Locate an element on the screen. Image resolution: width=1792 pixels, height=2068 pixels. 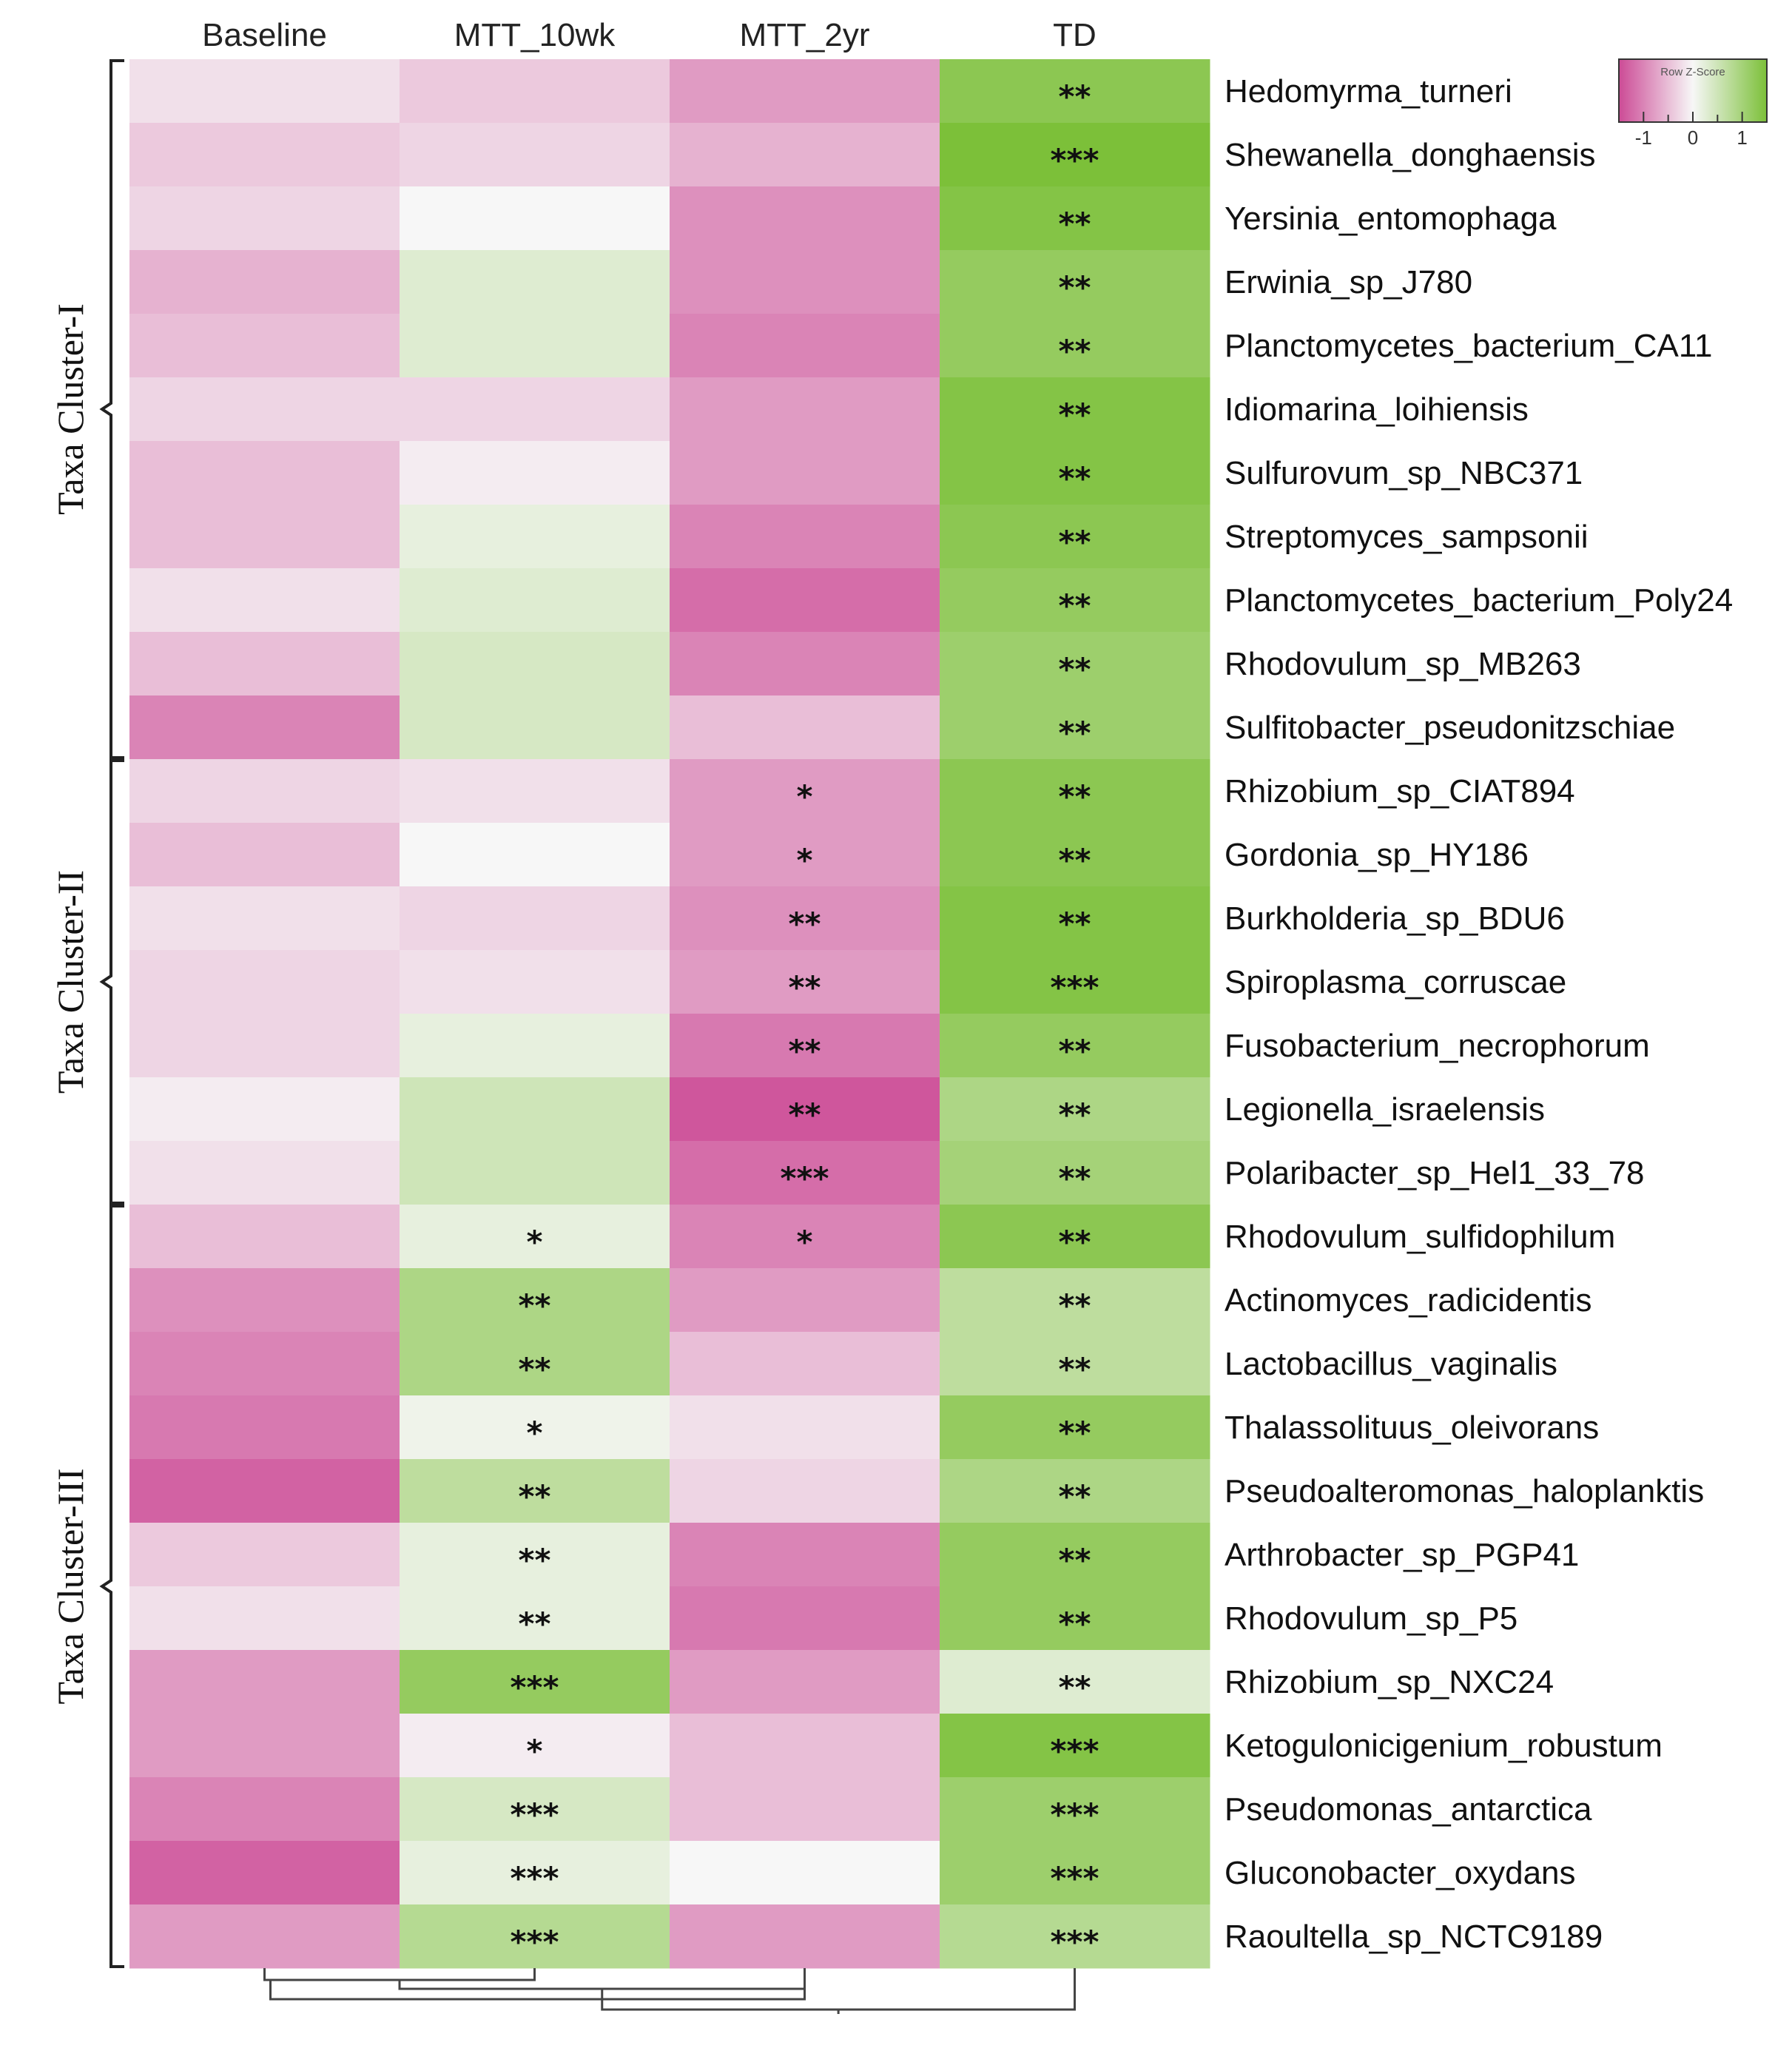
column-label: Baseline is located at coordinates (264, 35).